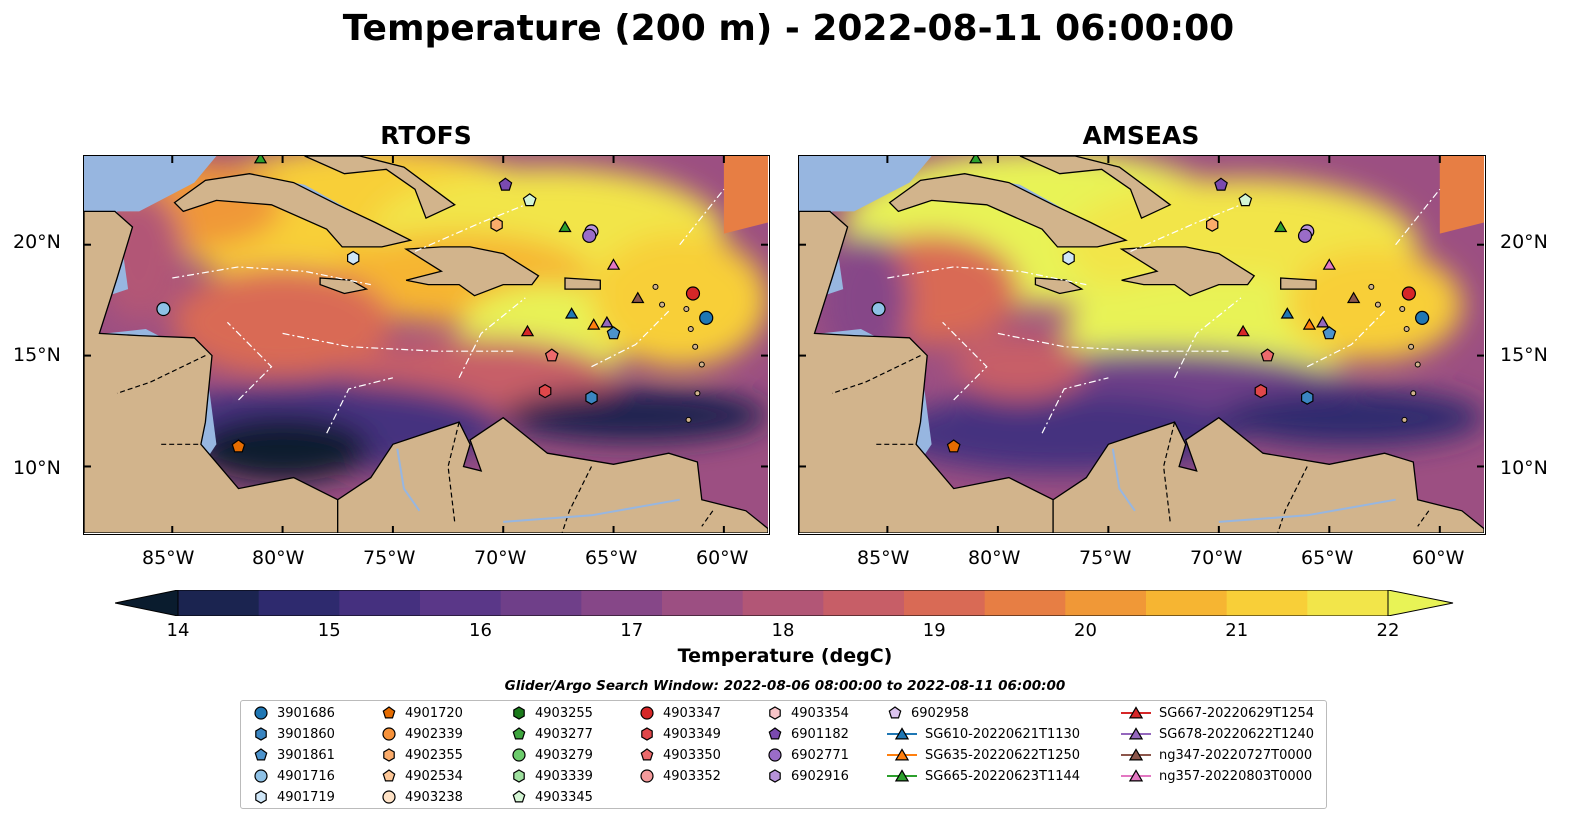 The height and width of the screenshot is (826, 1577). I want to click on gulf-of-mexico, so click(865, 184).